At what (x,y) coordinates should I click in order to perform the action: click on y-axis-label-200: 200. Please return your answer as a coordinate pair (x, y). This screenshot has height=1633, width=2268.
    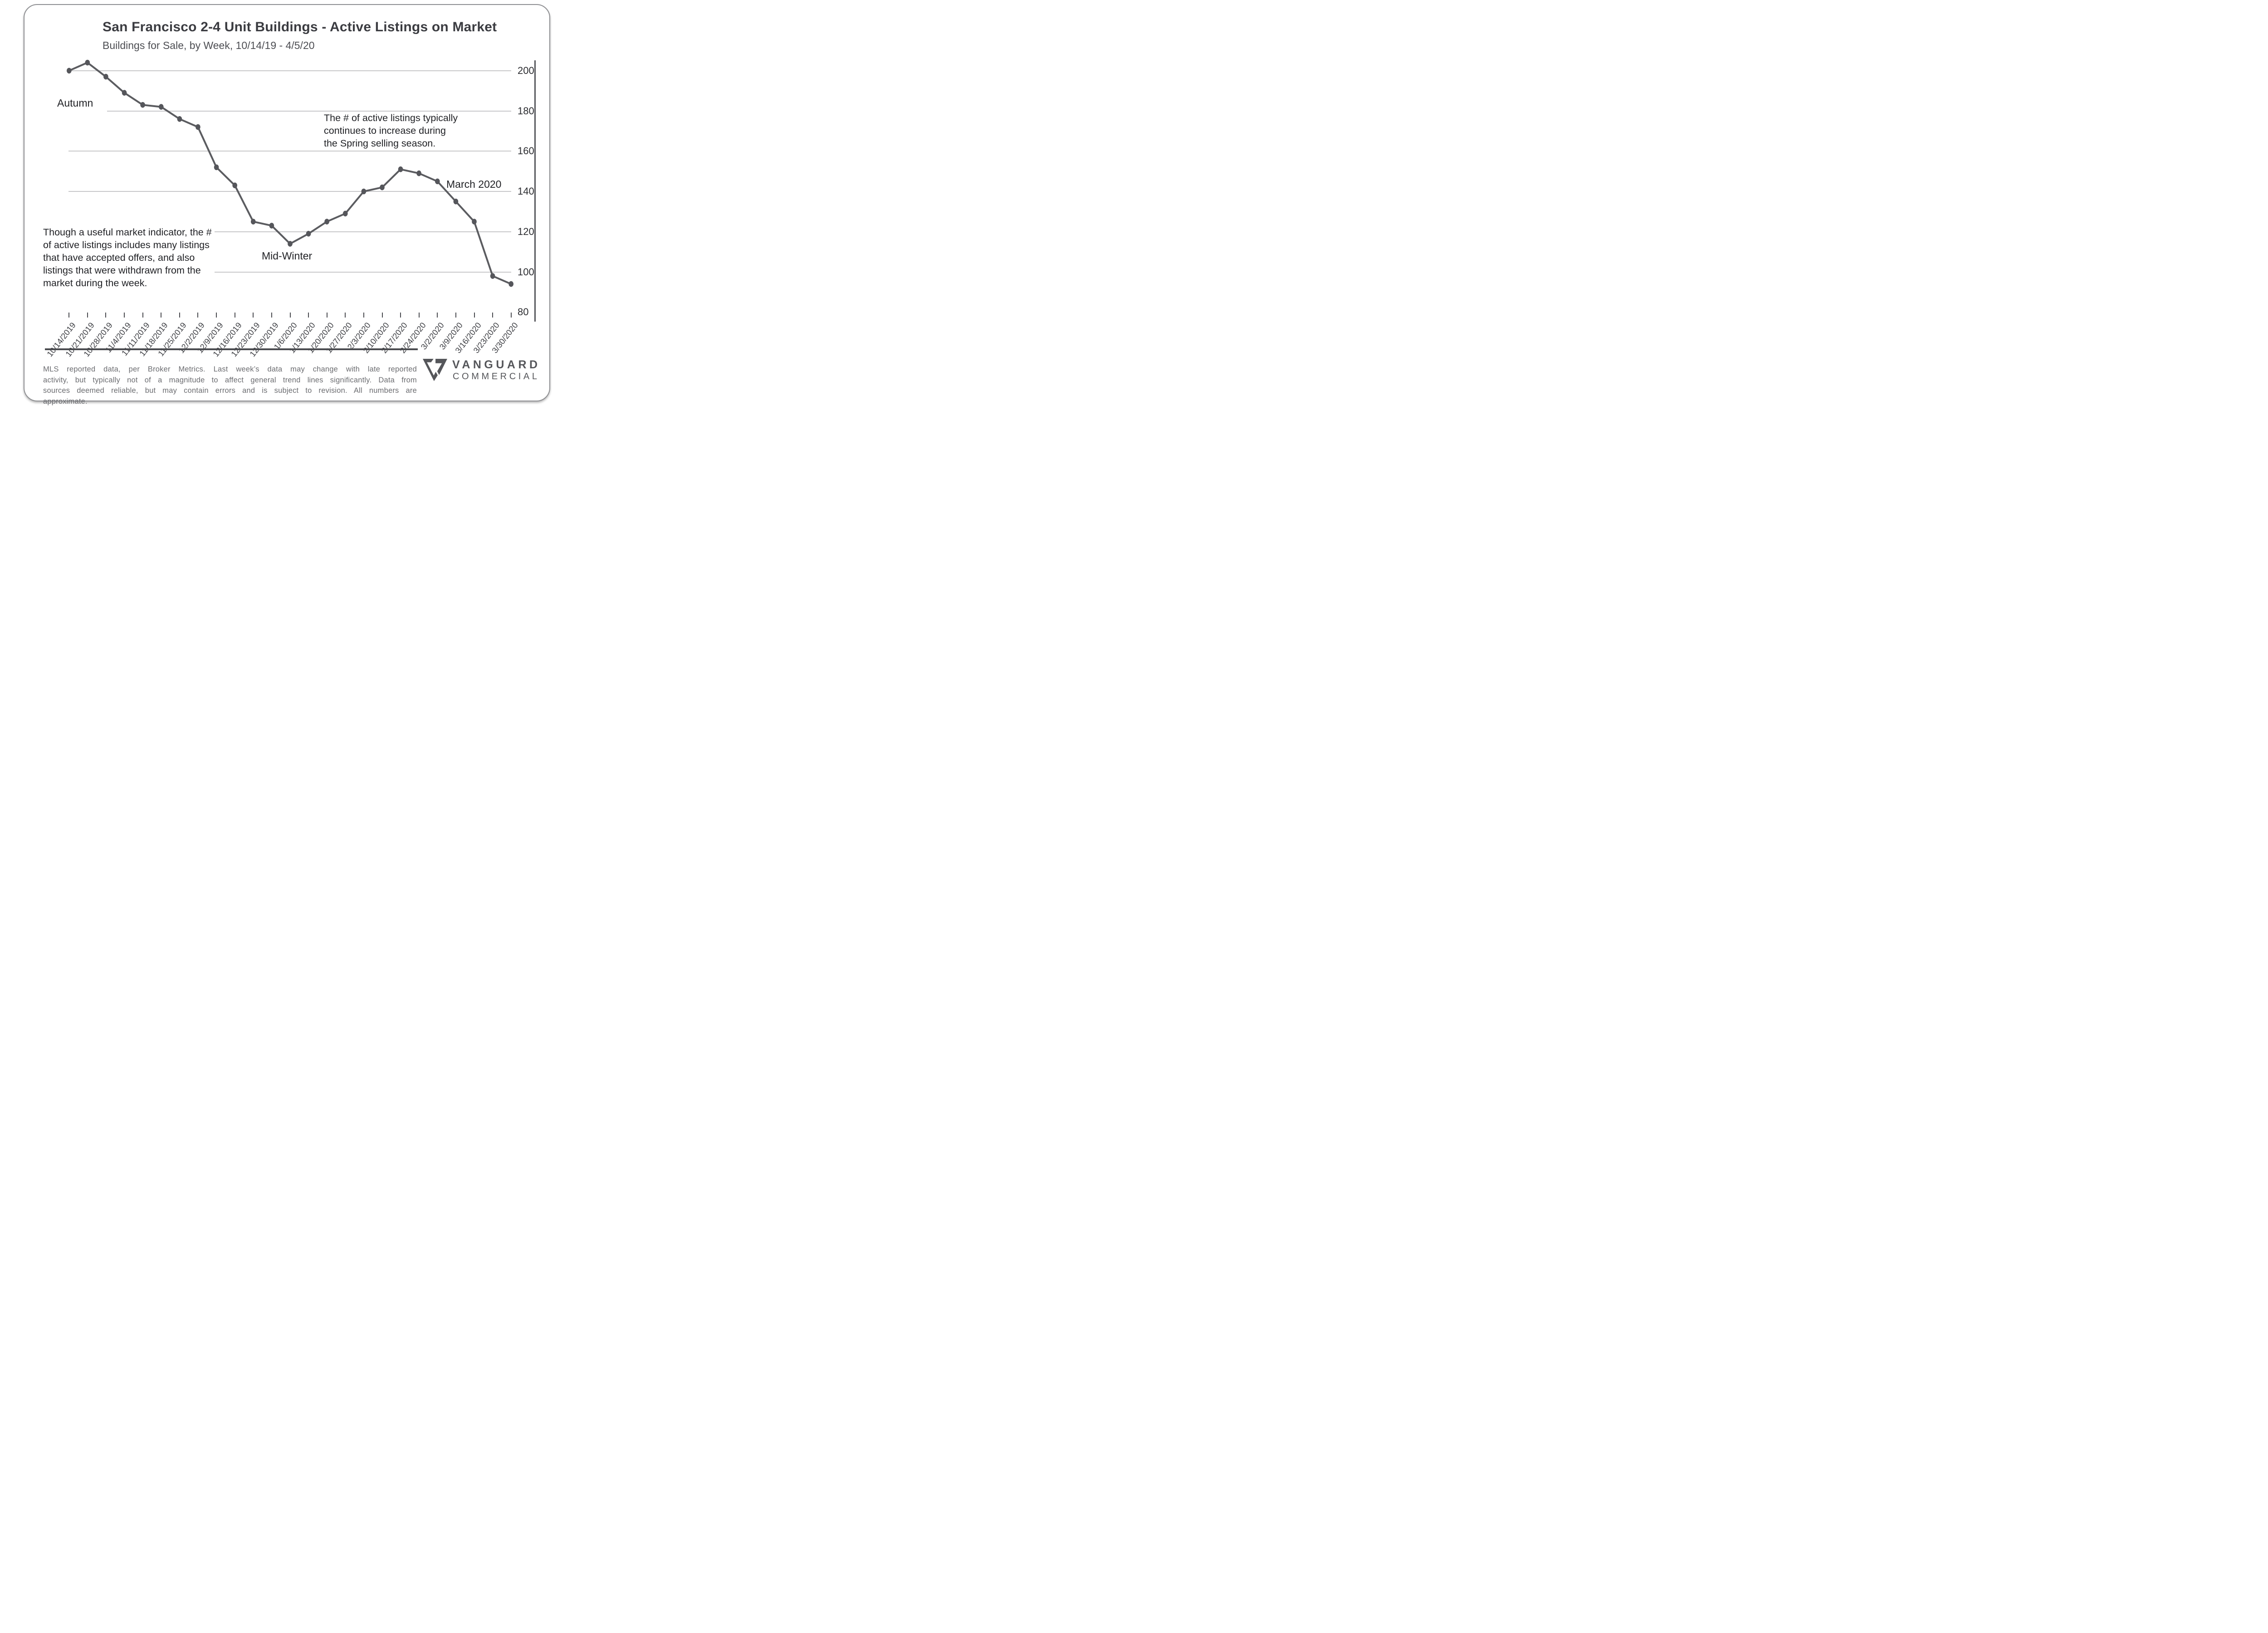
    Looking at the image, I should click on (526, 70).